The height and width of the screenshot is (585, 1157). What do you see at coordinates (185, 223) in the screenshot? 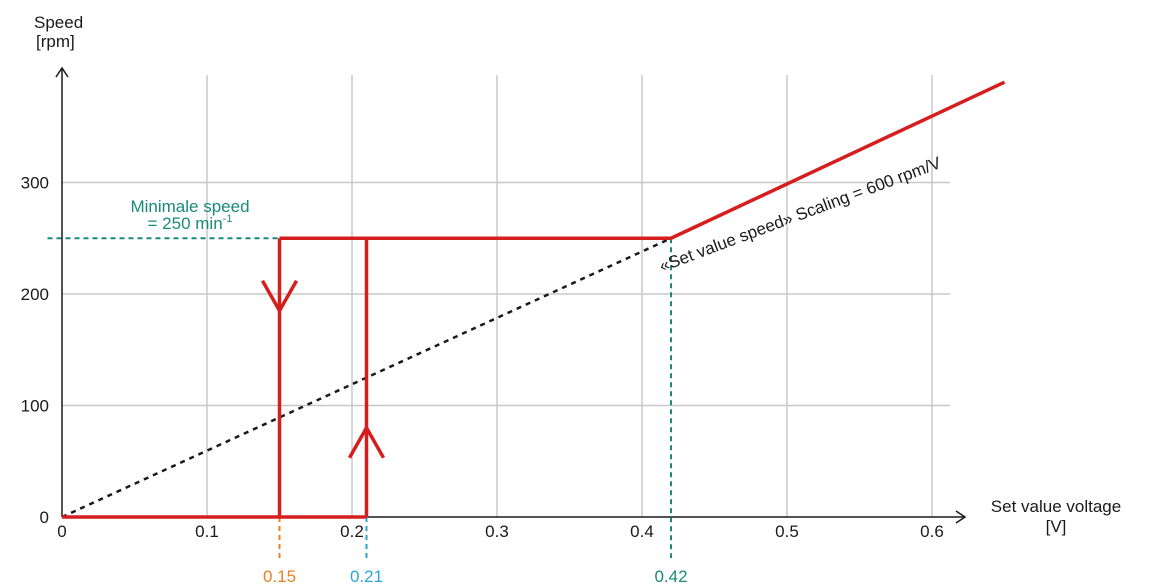
I see `min-speed-value-text: = 250 min` at bounding box center [185, 223].